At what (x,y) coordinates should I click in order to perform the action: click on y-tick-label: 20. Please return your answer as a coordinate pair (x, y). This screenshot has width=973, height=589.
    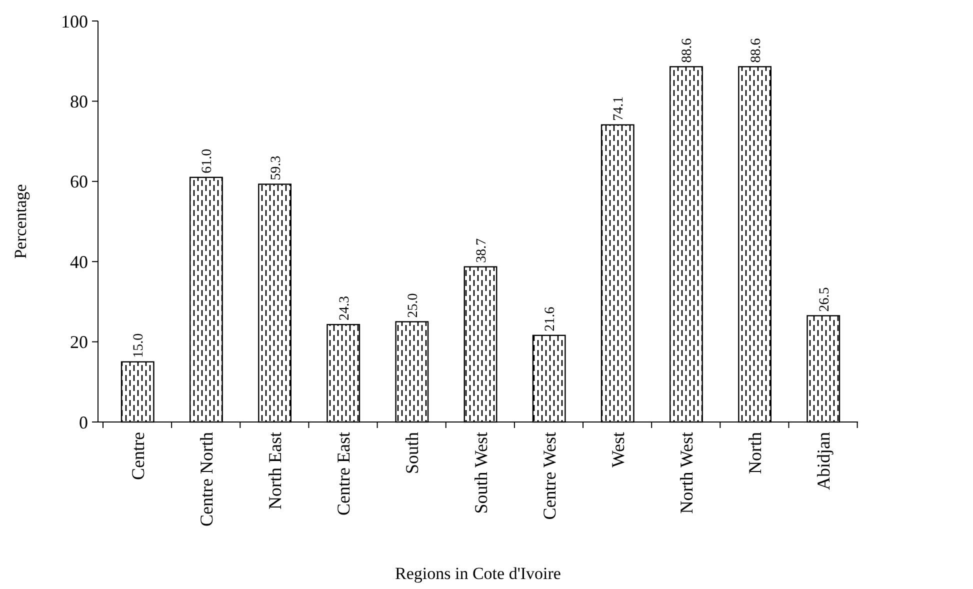
    Looking at the image, I should click on (79, 342).